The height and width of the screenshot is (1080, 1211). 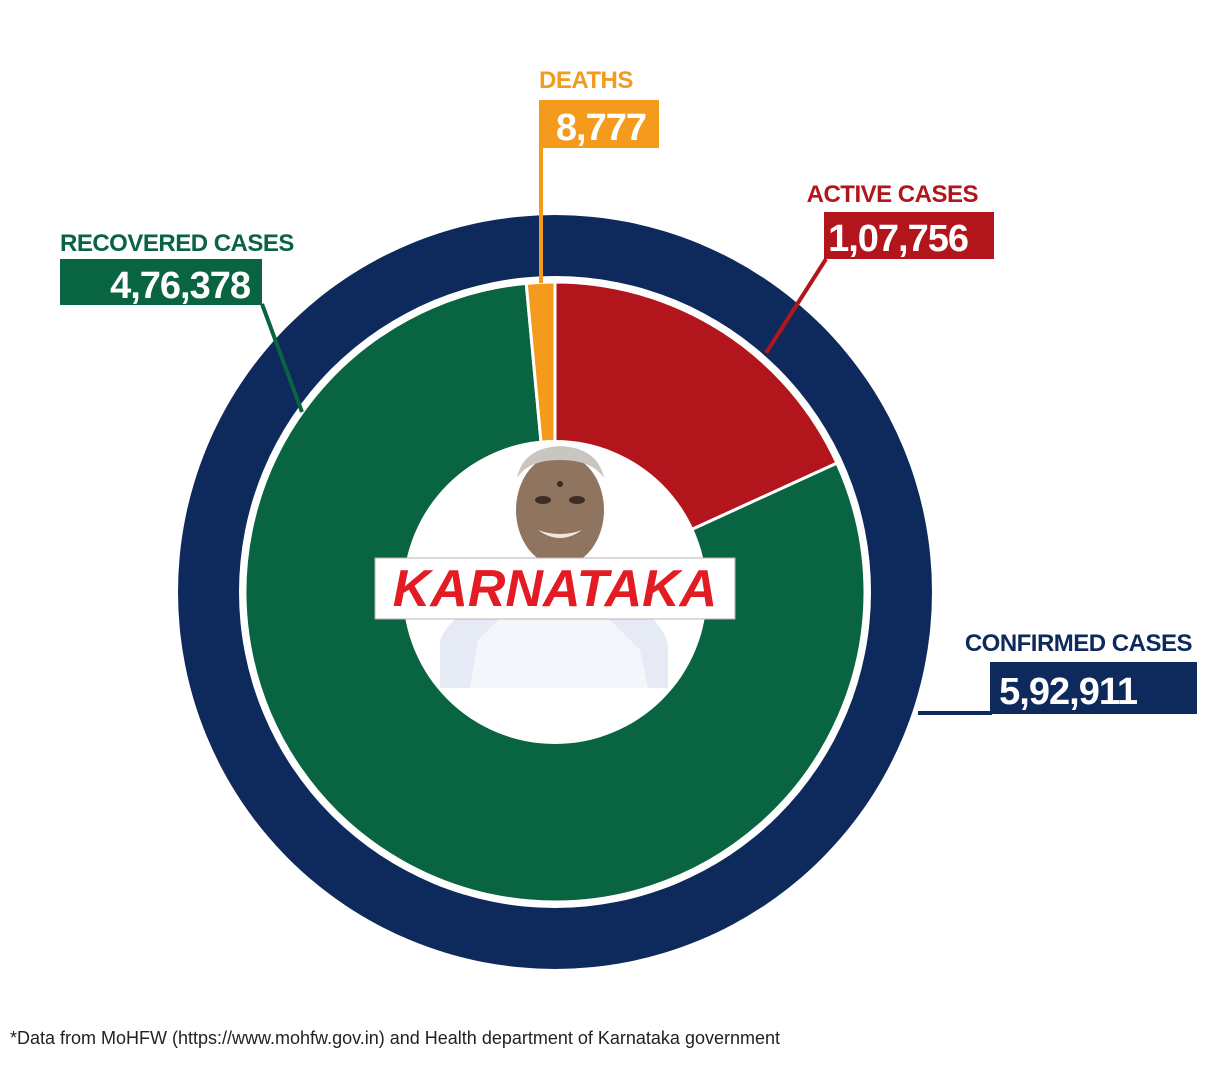 I want to click on active-cases-label: ACTIVE CASES, so click(x=893, y=194).